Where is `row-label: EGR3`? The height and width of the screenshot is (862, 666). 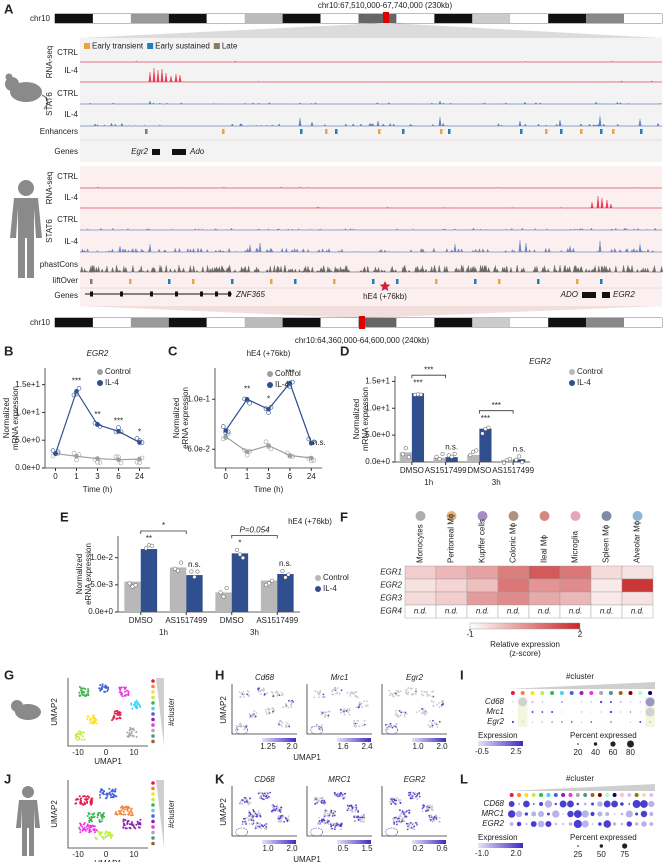 row-label: EGR3 is located at coordinates (391, 598).